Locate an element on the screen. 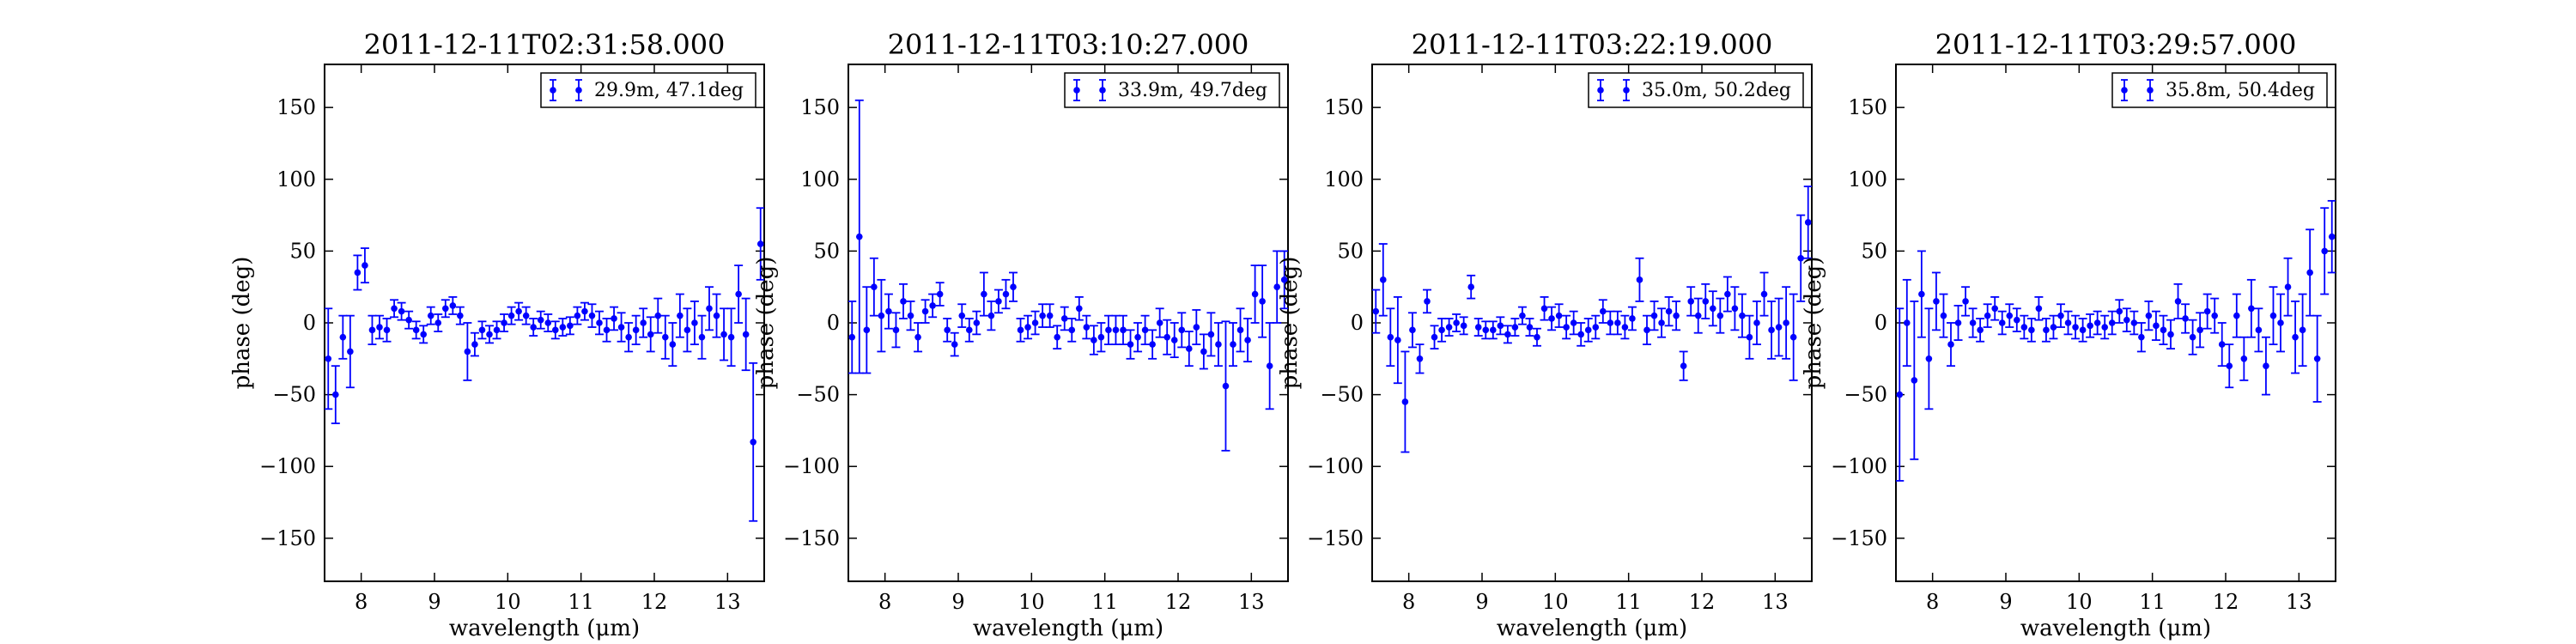 This screenshot has height=644, width=2576. y-tick-label: −150 is located at coordinates (1335, 538).